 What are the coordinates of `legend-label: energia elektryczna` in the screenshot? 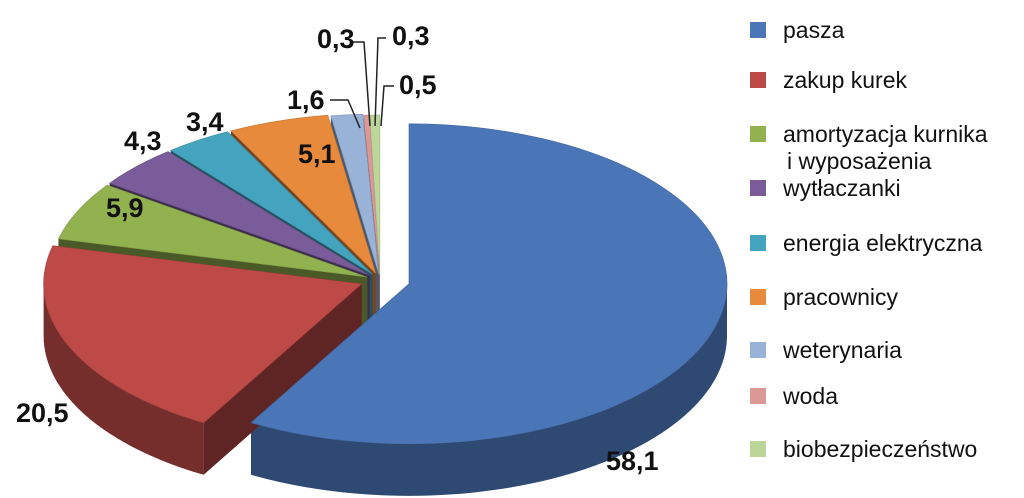 It's located at (883, 243).